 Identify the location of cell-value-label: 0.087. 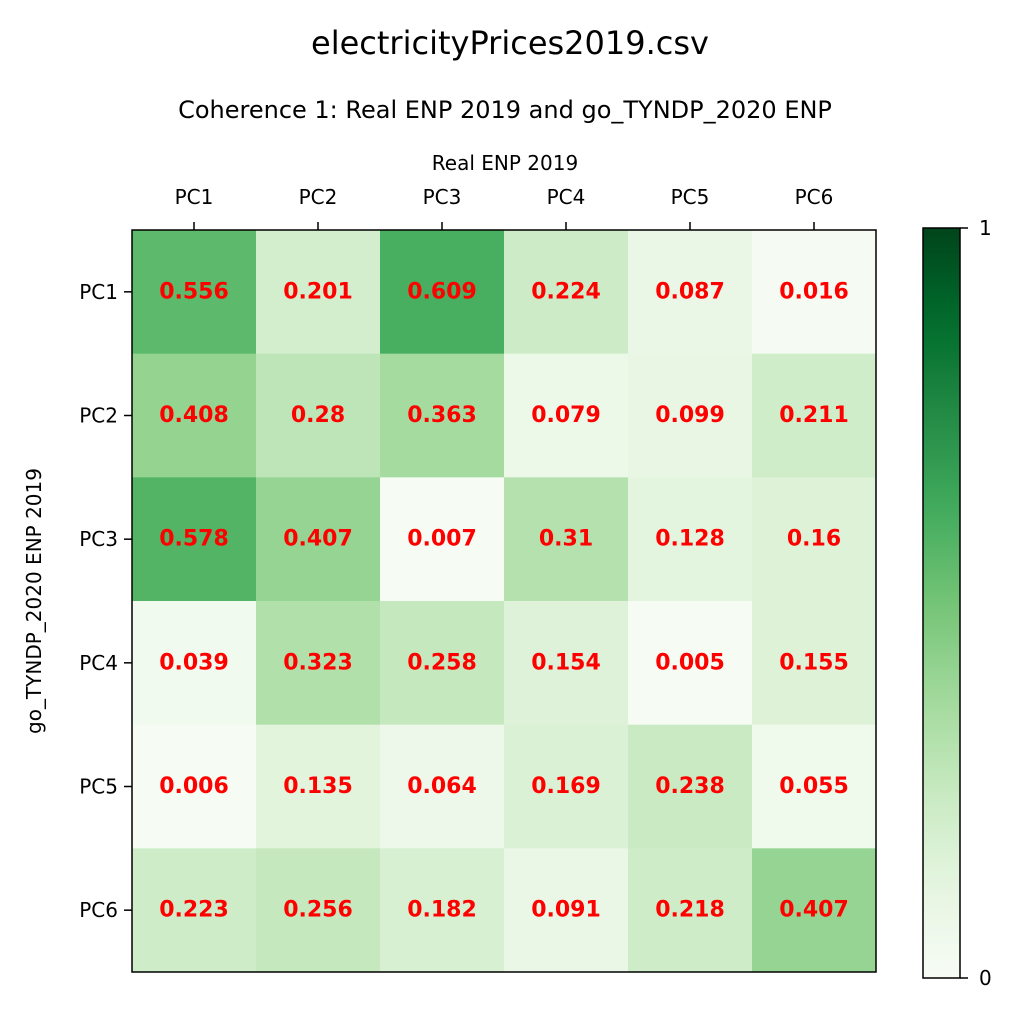
(690, 291).